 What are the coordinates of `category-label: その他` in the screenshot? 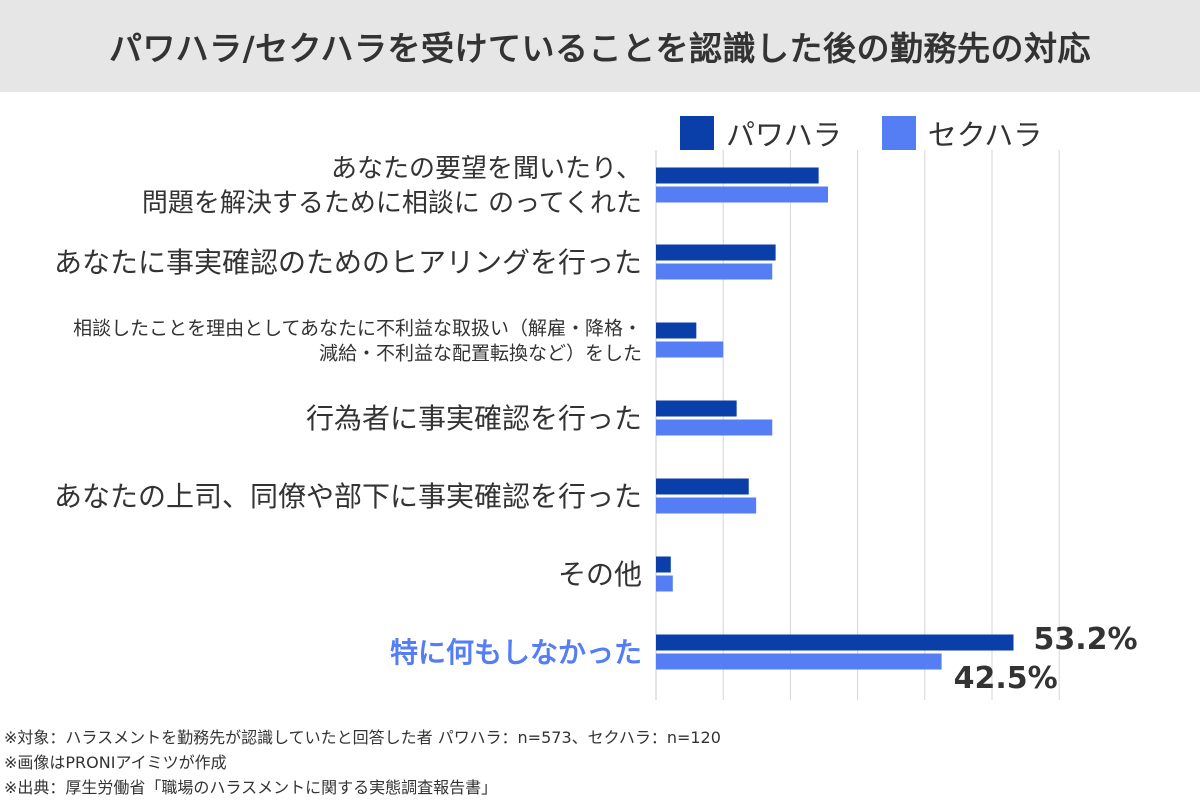 It's located at (600, 574).